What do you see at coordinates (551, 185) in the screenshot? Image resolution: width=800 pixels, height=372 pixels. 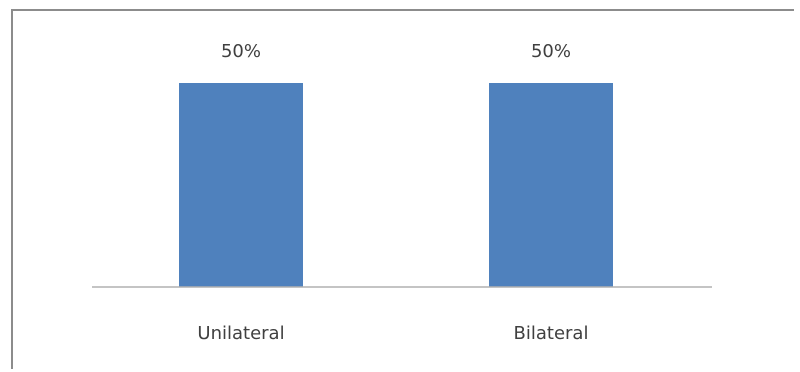 I see `bar-bilateral` at bounding box center [551, 185].